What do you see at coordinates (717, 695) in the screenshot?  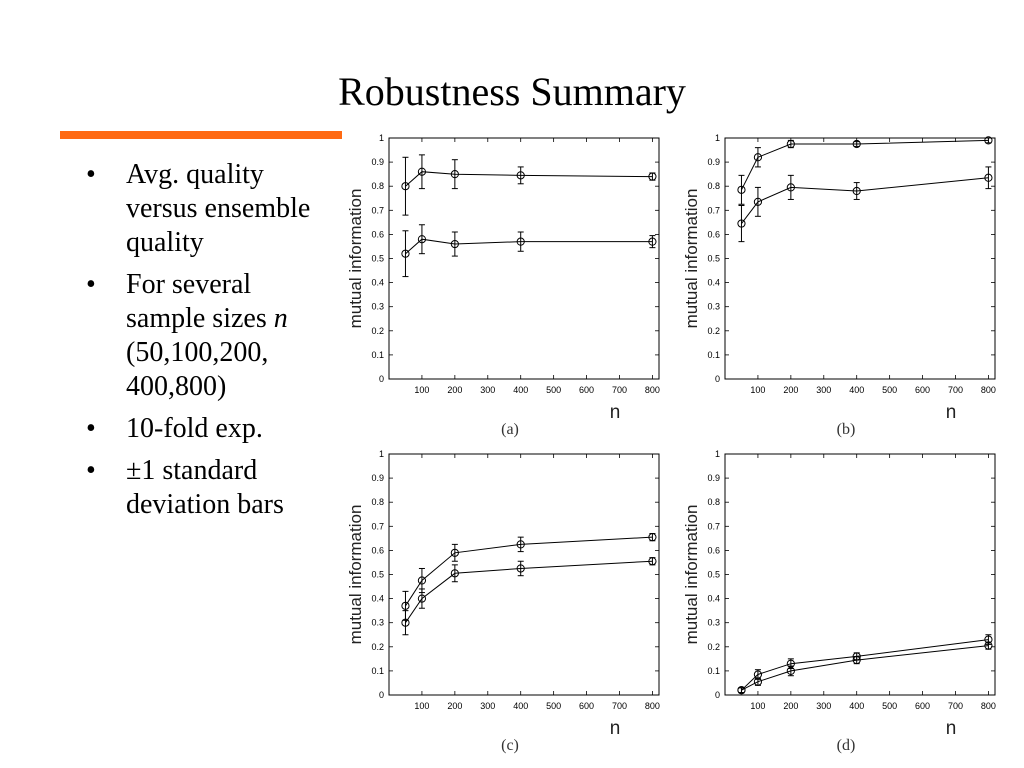 I see `y-tick-label: 0` at bounding box center [717, 695].